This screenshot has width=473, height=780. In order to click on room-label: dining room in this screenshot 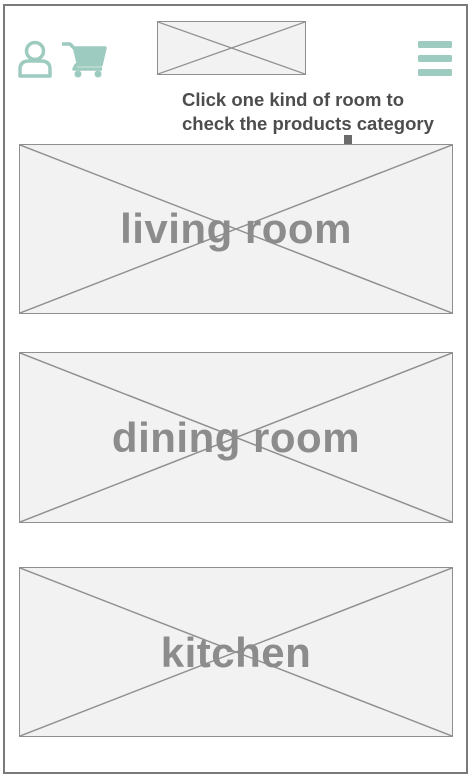, I will do `click(236, 437)`.